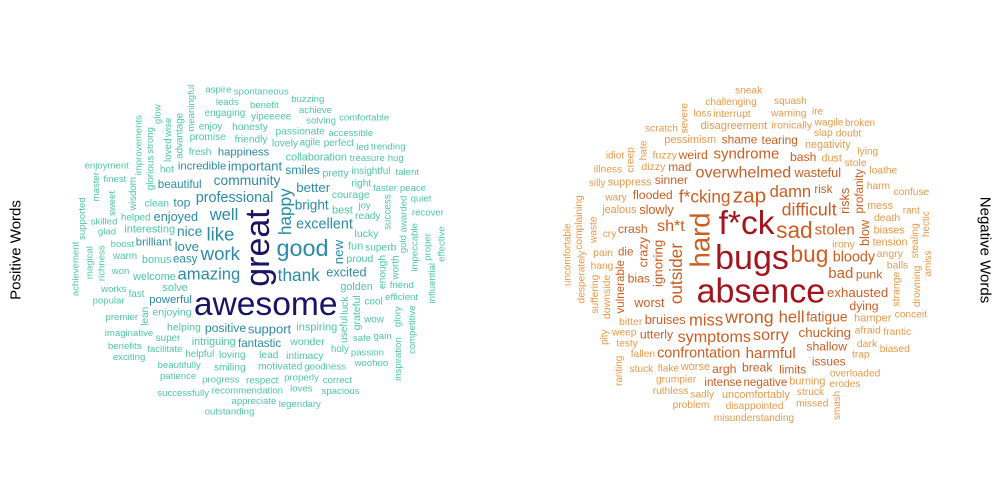 This screenshot has height=500, width=1000. What do you see at coordinates (883, 171) in the screenshot?
I see `cloud-word: loathe` at bounding box center [883, 171].